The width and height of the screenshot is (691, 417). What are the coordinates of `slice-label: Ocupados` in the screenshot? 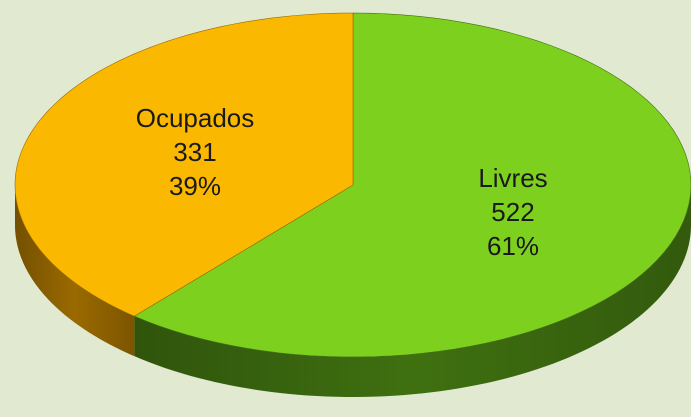 It's located at (195, 118).